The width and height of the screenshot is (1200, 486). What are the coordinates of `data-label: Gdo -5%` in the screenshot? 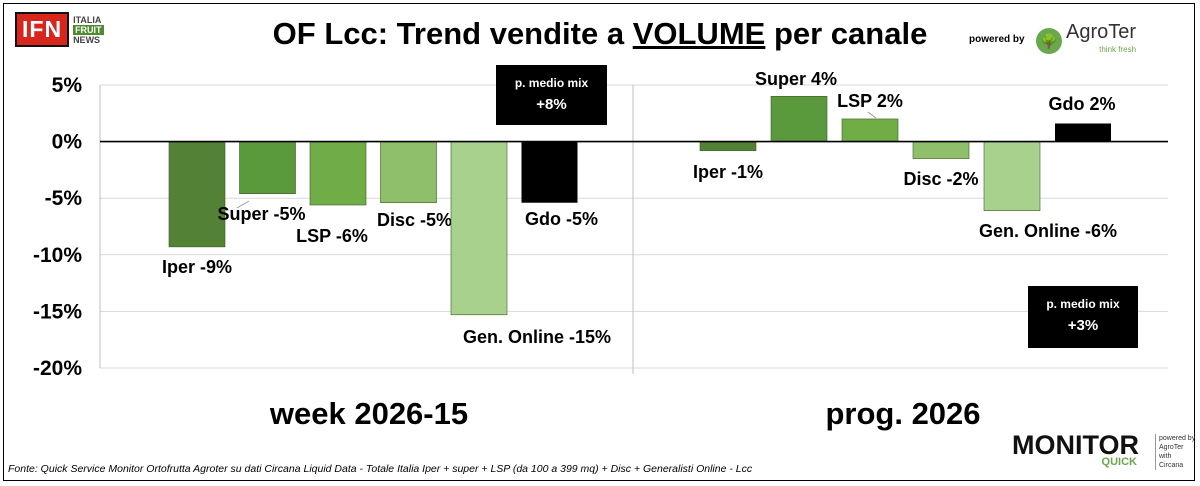 It's located at (561, 219).